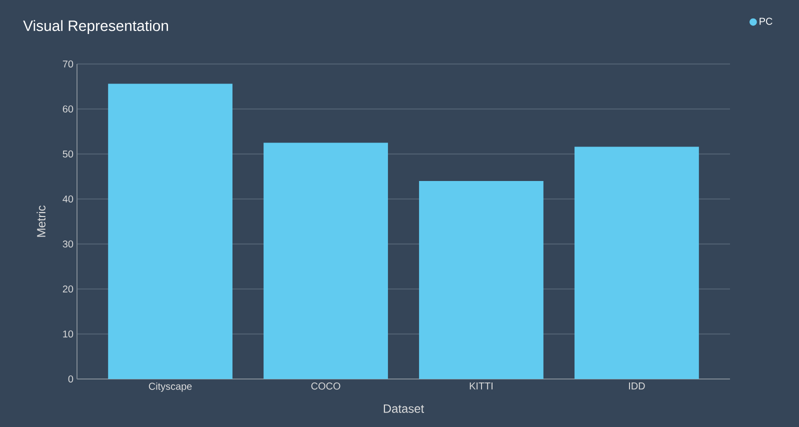  I want to click on y-tick-label: 30, so click(68, 244).